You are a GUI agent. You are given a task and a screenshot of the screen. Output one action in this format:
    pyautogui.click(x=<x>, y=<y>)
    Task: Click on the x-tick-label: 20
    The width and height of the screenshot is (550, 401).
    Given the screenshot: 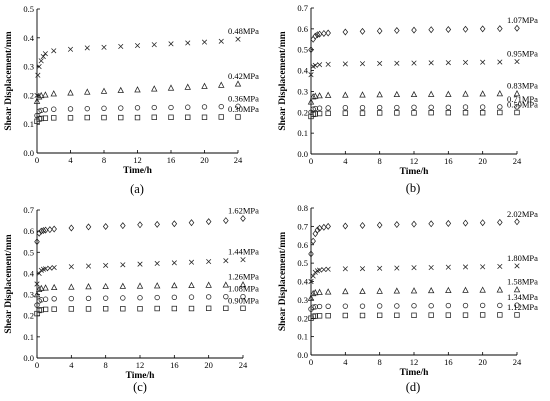 What is the action you would take?
    pyautogui.click(x=208, y=365)
    